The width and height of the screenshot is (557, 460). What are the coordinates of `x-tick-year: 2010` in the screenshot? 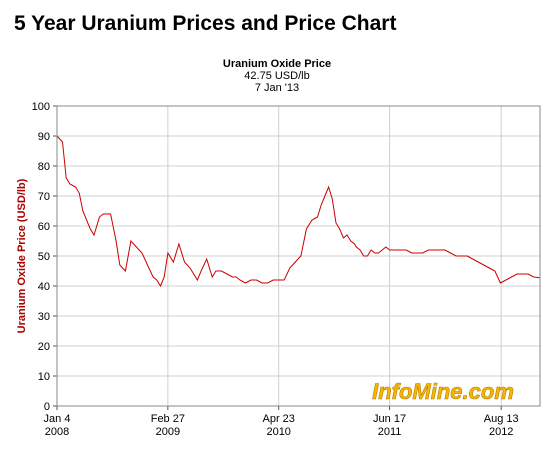 It's located at (278, 432).